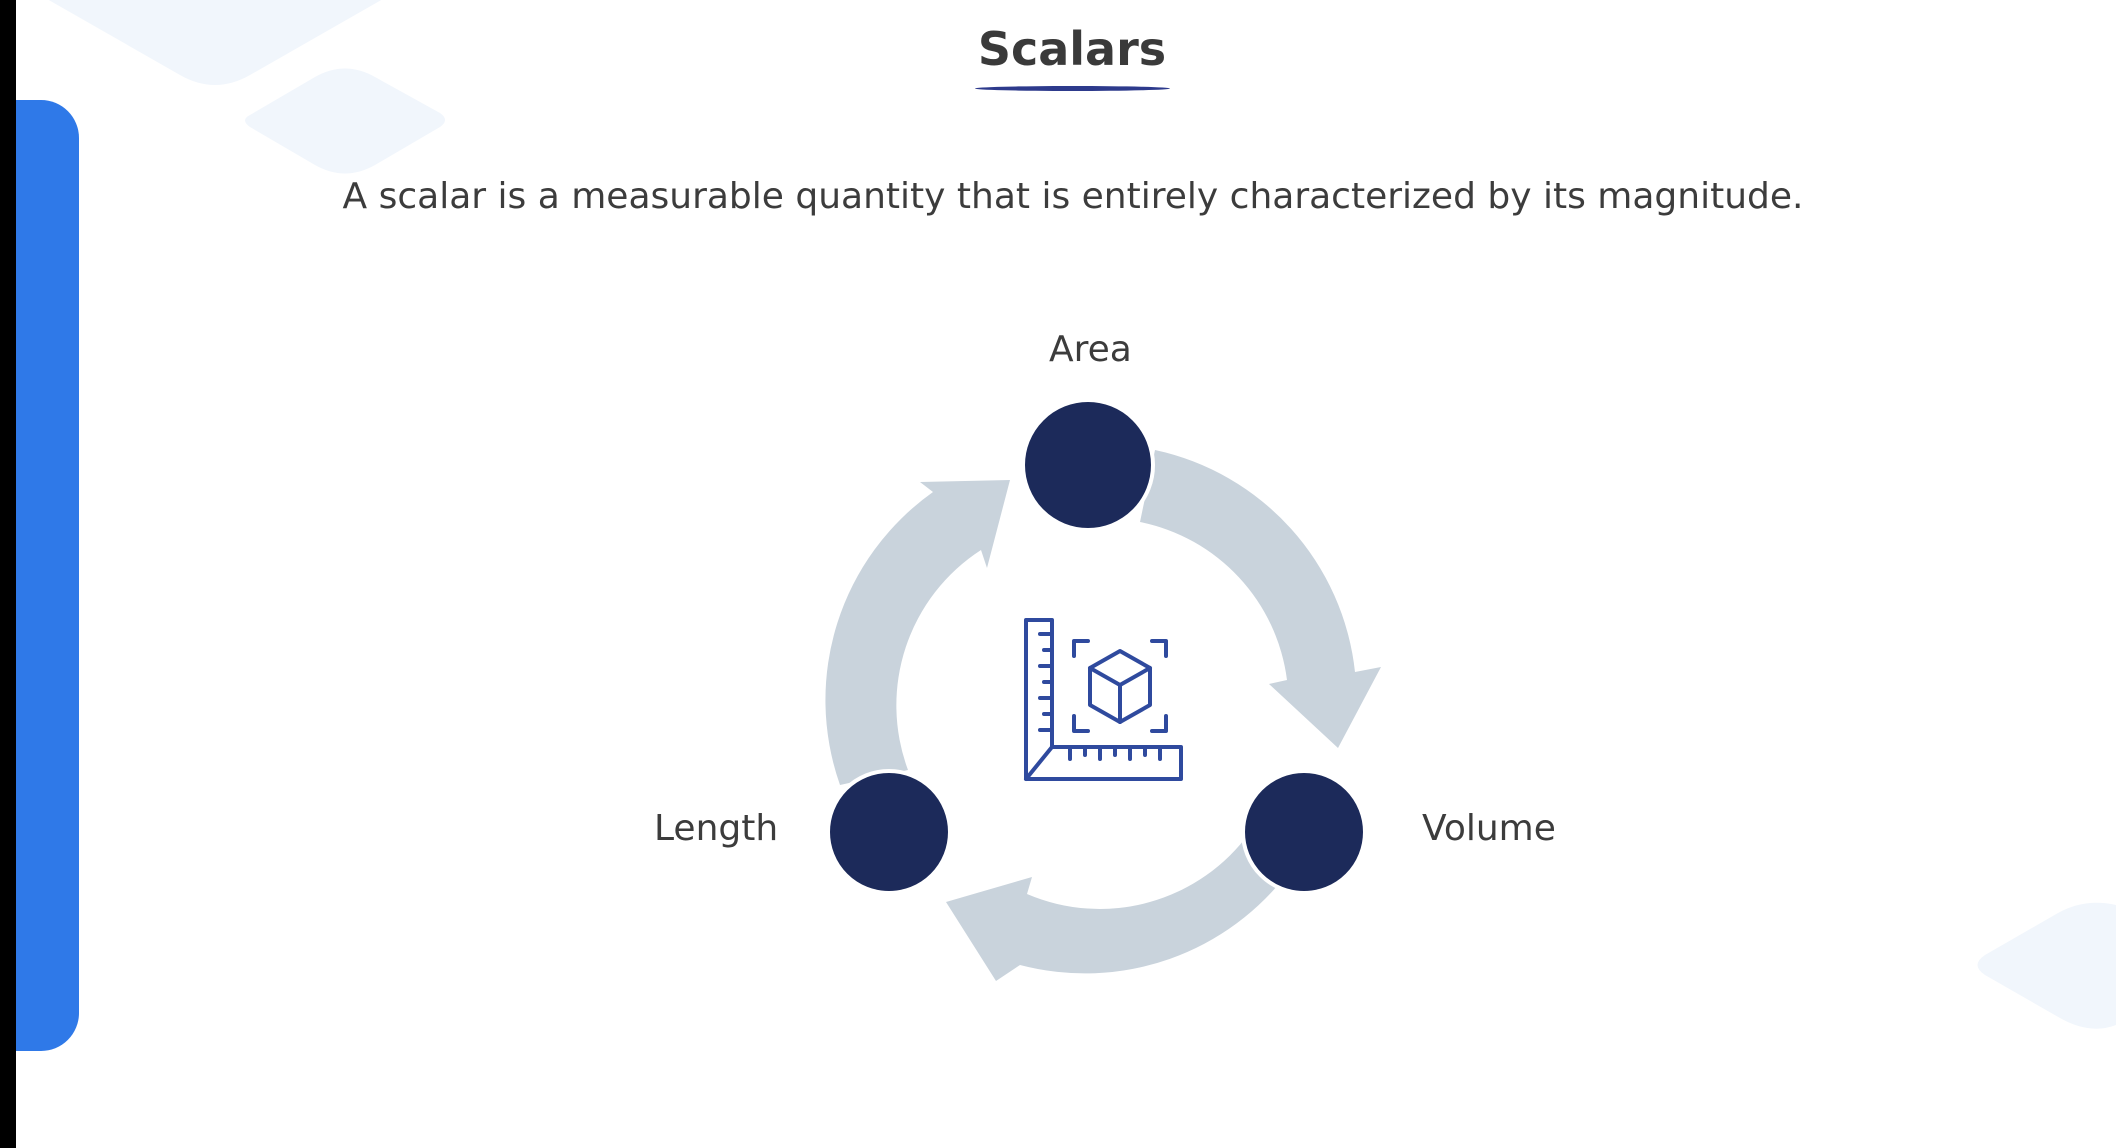 The width and height of the screenshot is (2116, 1148). Describe the element at coordinates (47, 575) in the screenshot. I see `side-accent-panel` at that location.